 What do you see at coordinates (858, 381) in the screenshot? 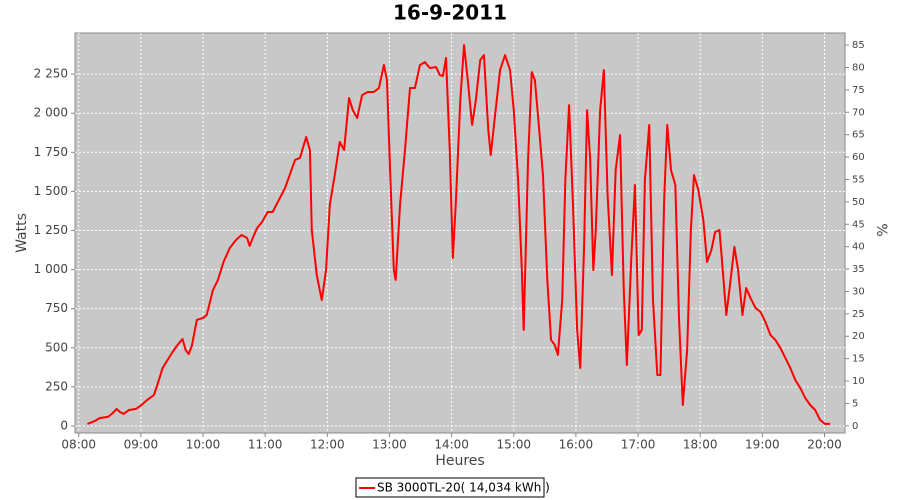
I see `y2-tick-label: 10` at bounding box center [858, 381].